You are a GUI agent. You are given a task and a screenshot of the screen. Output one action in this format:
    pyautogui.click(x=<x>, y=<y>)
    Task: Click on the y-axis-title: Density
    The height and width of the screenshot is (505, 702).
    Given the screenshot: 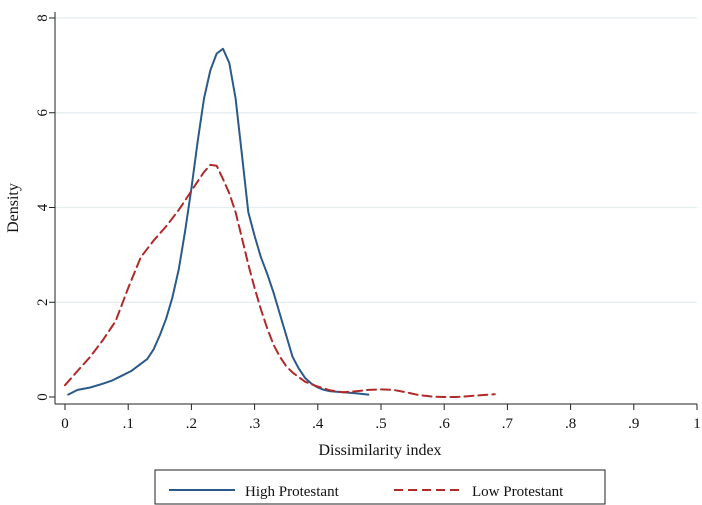 What is the action you would take?
    pyautogui.click(x=13, y=208)
    